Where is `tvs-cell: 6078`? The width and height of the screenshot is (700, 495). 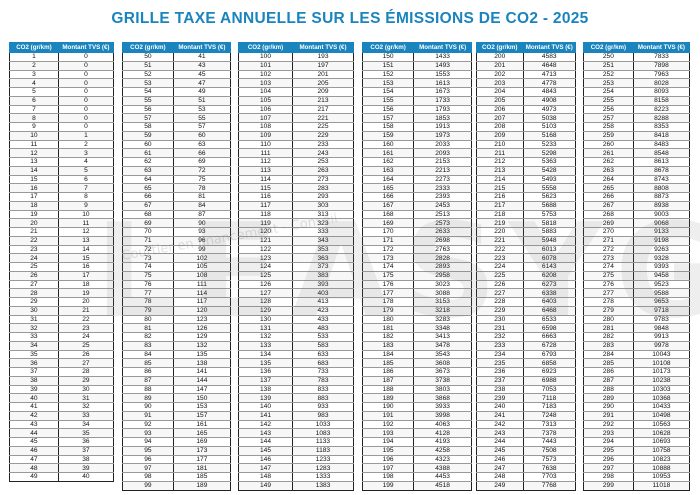 tvs-cell: 6078 is located at coordinates (549, 258).